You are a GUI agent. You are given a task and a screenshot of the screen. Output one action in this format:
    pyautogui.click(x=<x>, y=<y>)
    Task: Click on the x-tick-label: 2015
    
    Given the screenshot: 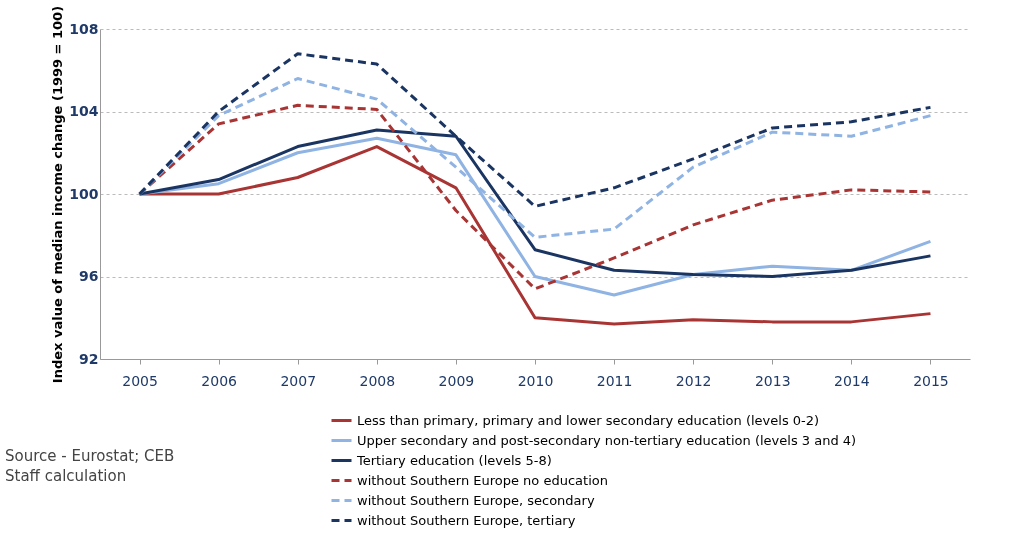 What is the action you would take?
    pyautogui.click(x=931, y=380)
    